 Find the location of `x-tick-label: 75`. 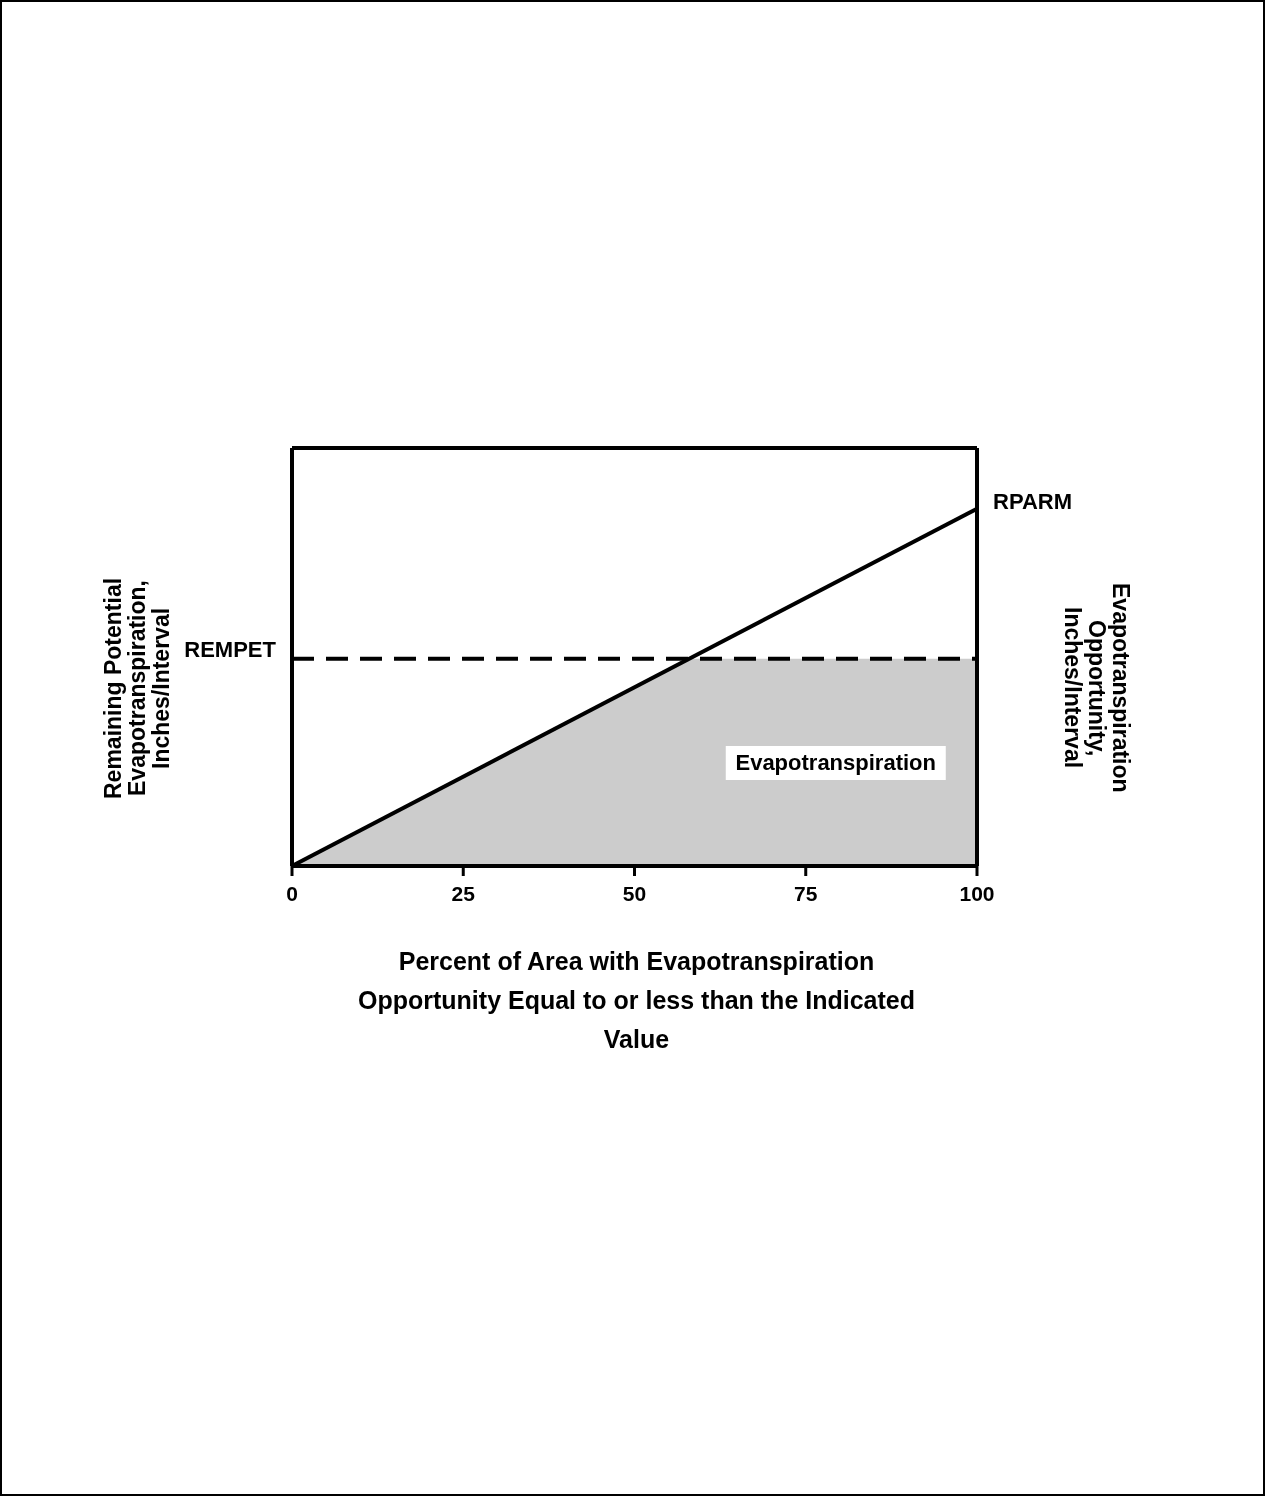

x-tick-label: 75 is located at coordinates (806, 893).